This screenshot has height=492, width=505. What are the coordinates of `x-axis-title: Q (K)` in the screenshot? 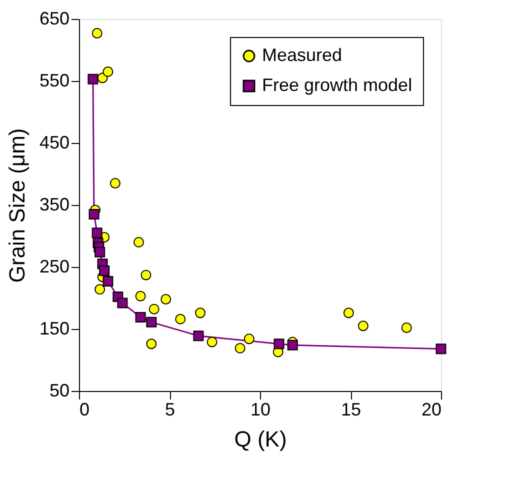 It's located at (260, 439).